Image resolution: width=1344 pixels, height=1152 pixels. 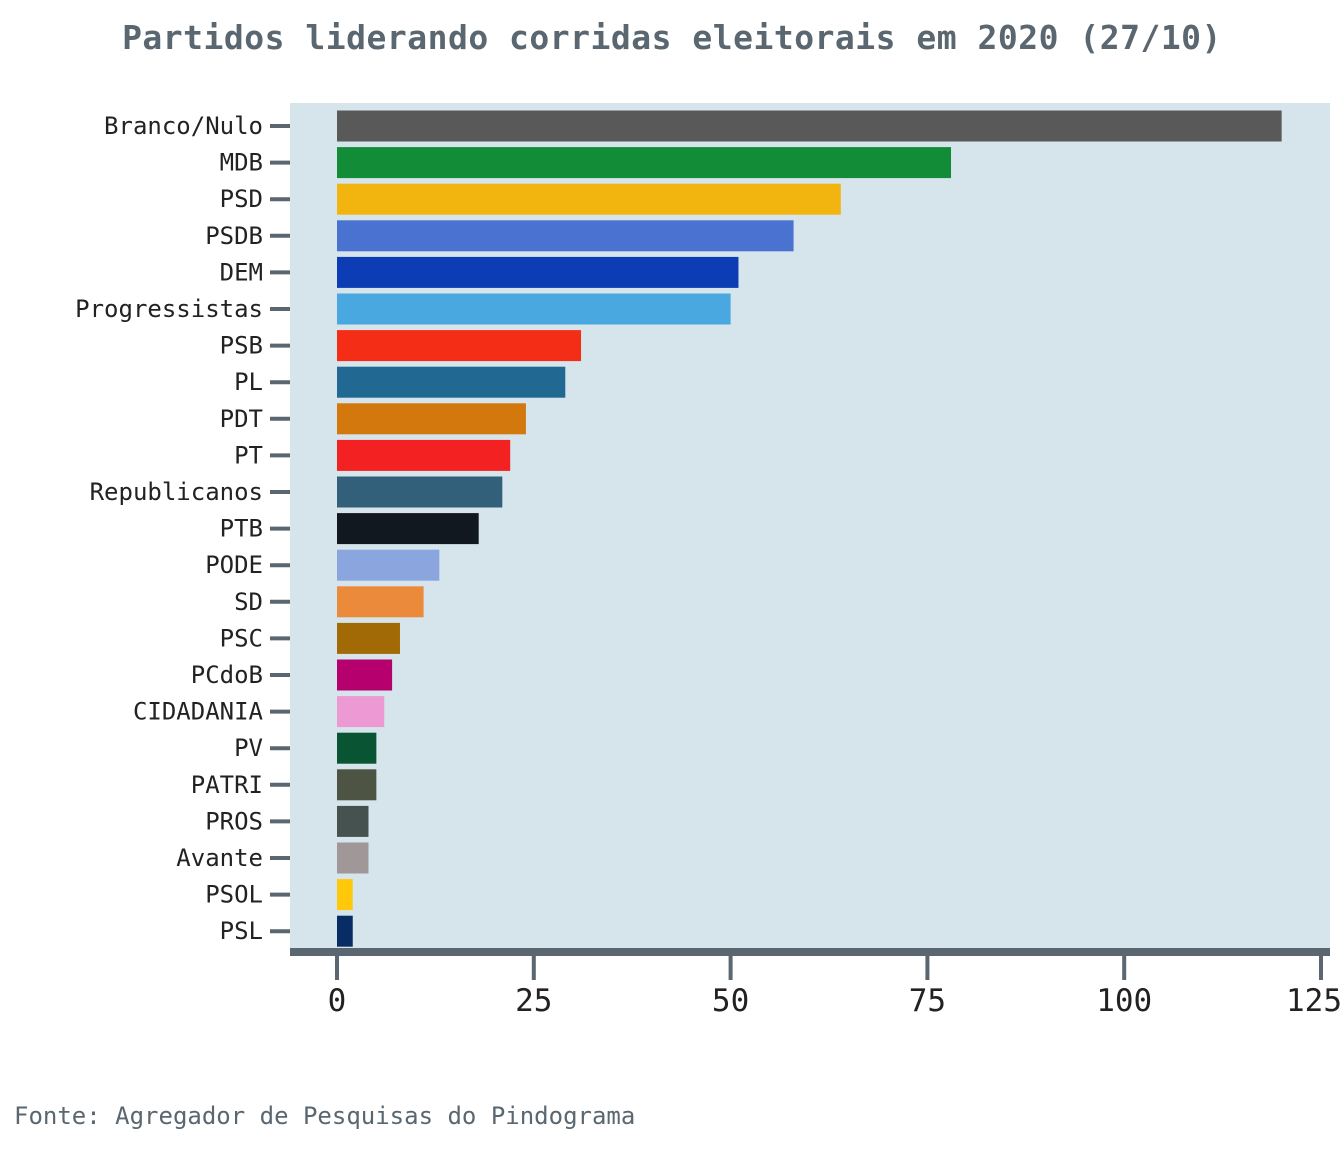 I want to click on bar-patri, so click(x=357, y=785).